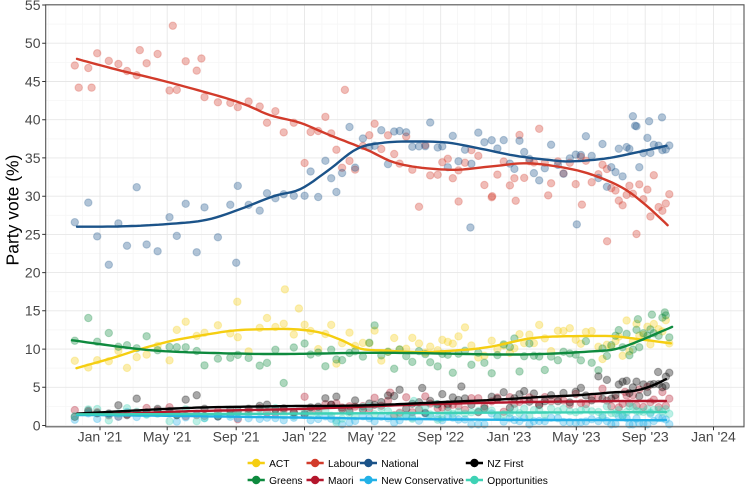  I want to click on svg-text: 20, so click(33, 273).